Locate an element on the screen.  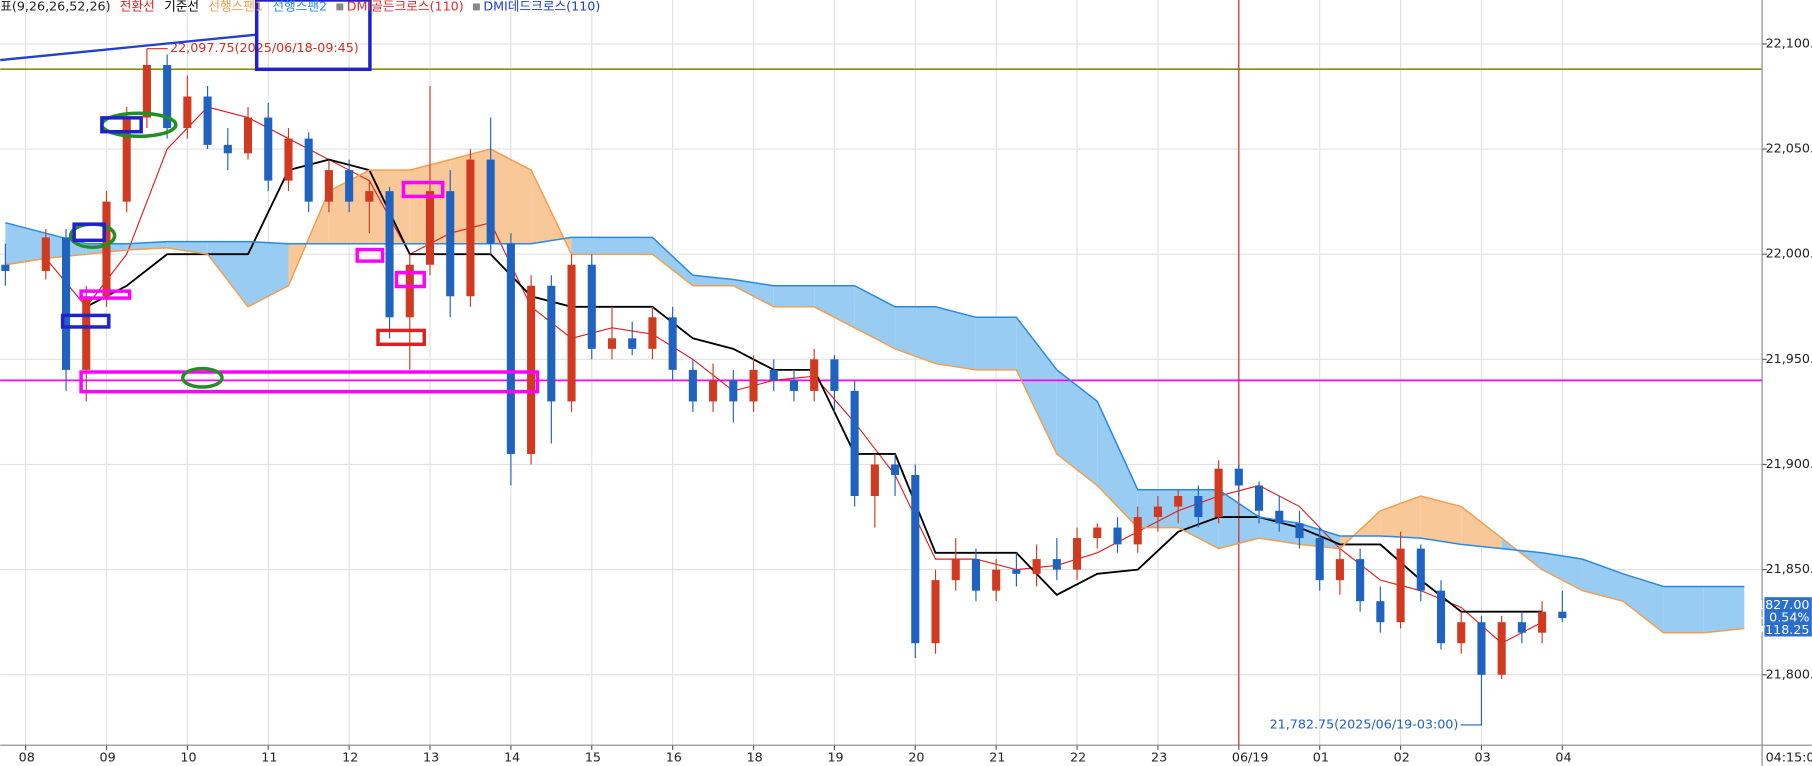
x-tick-label: 20 is located at coordinates (916, 756).